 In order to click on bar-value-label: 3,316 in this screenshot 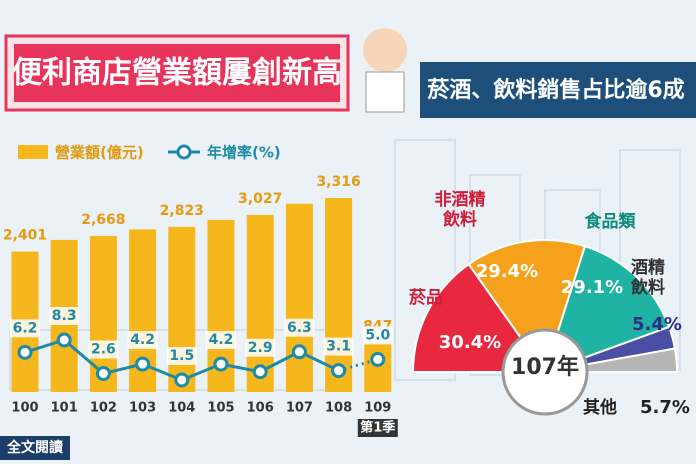, I will do `click(338, 182)`.